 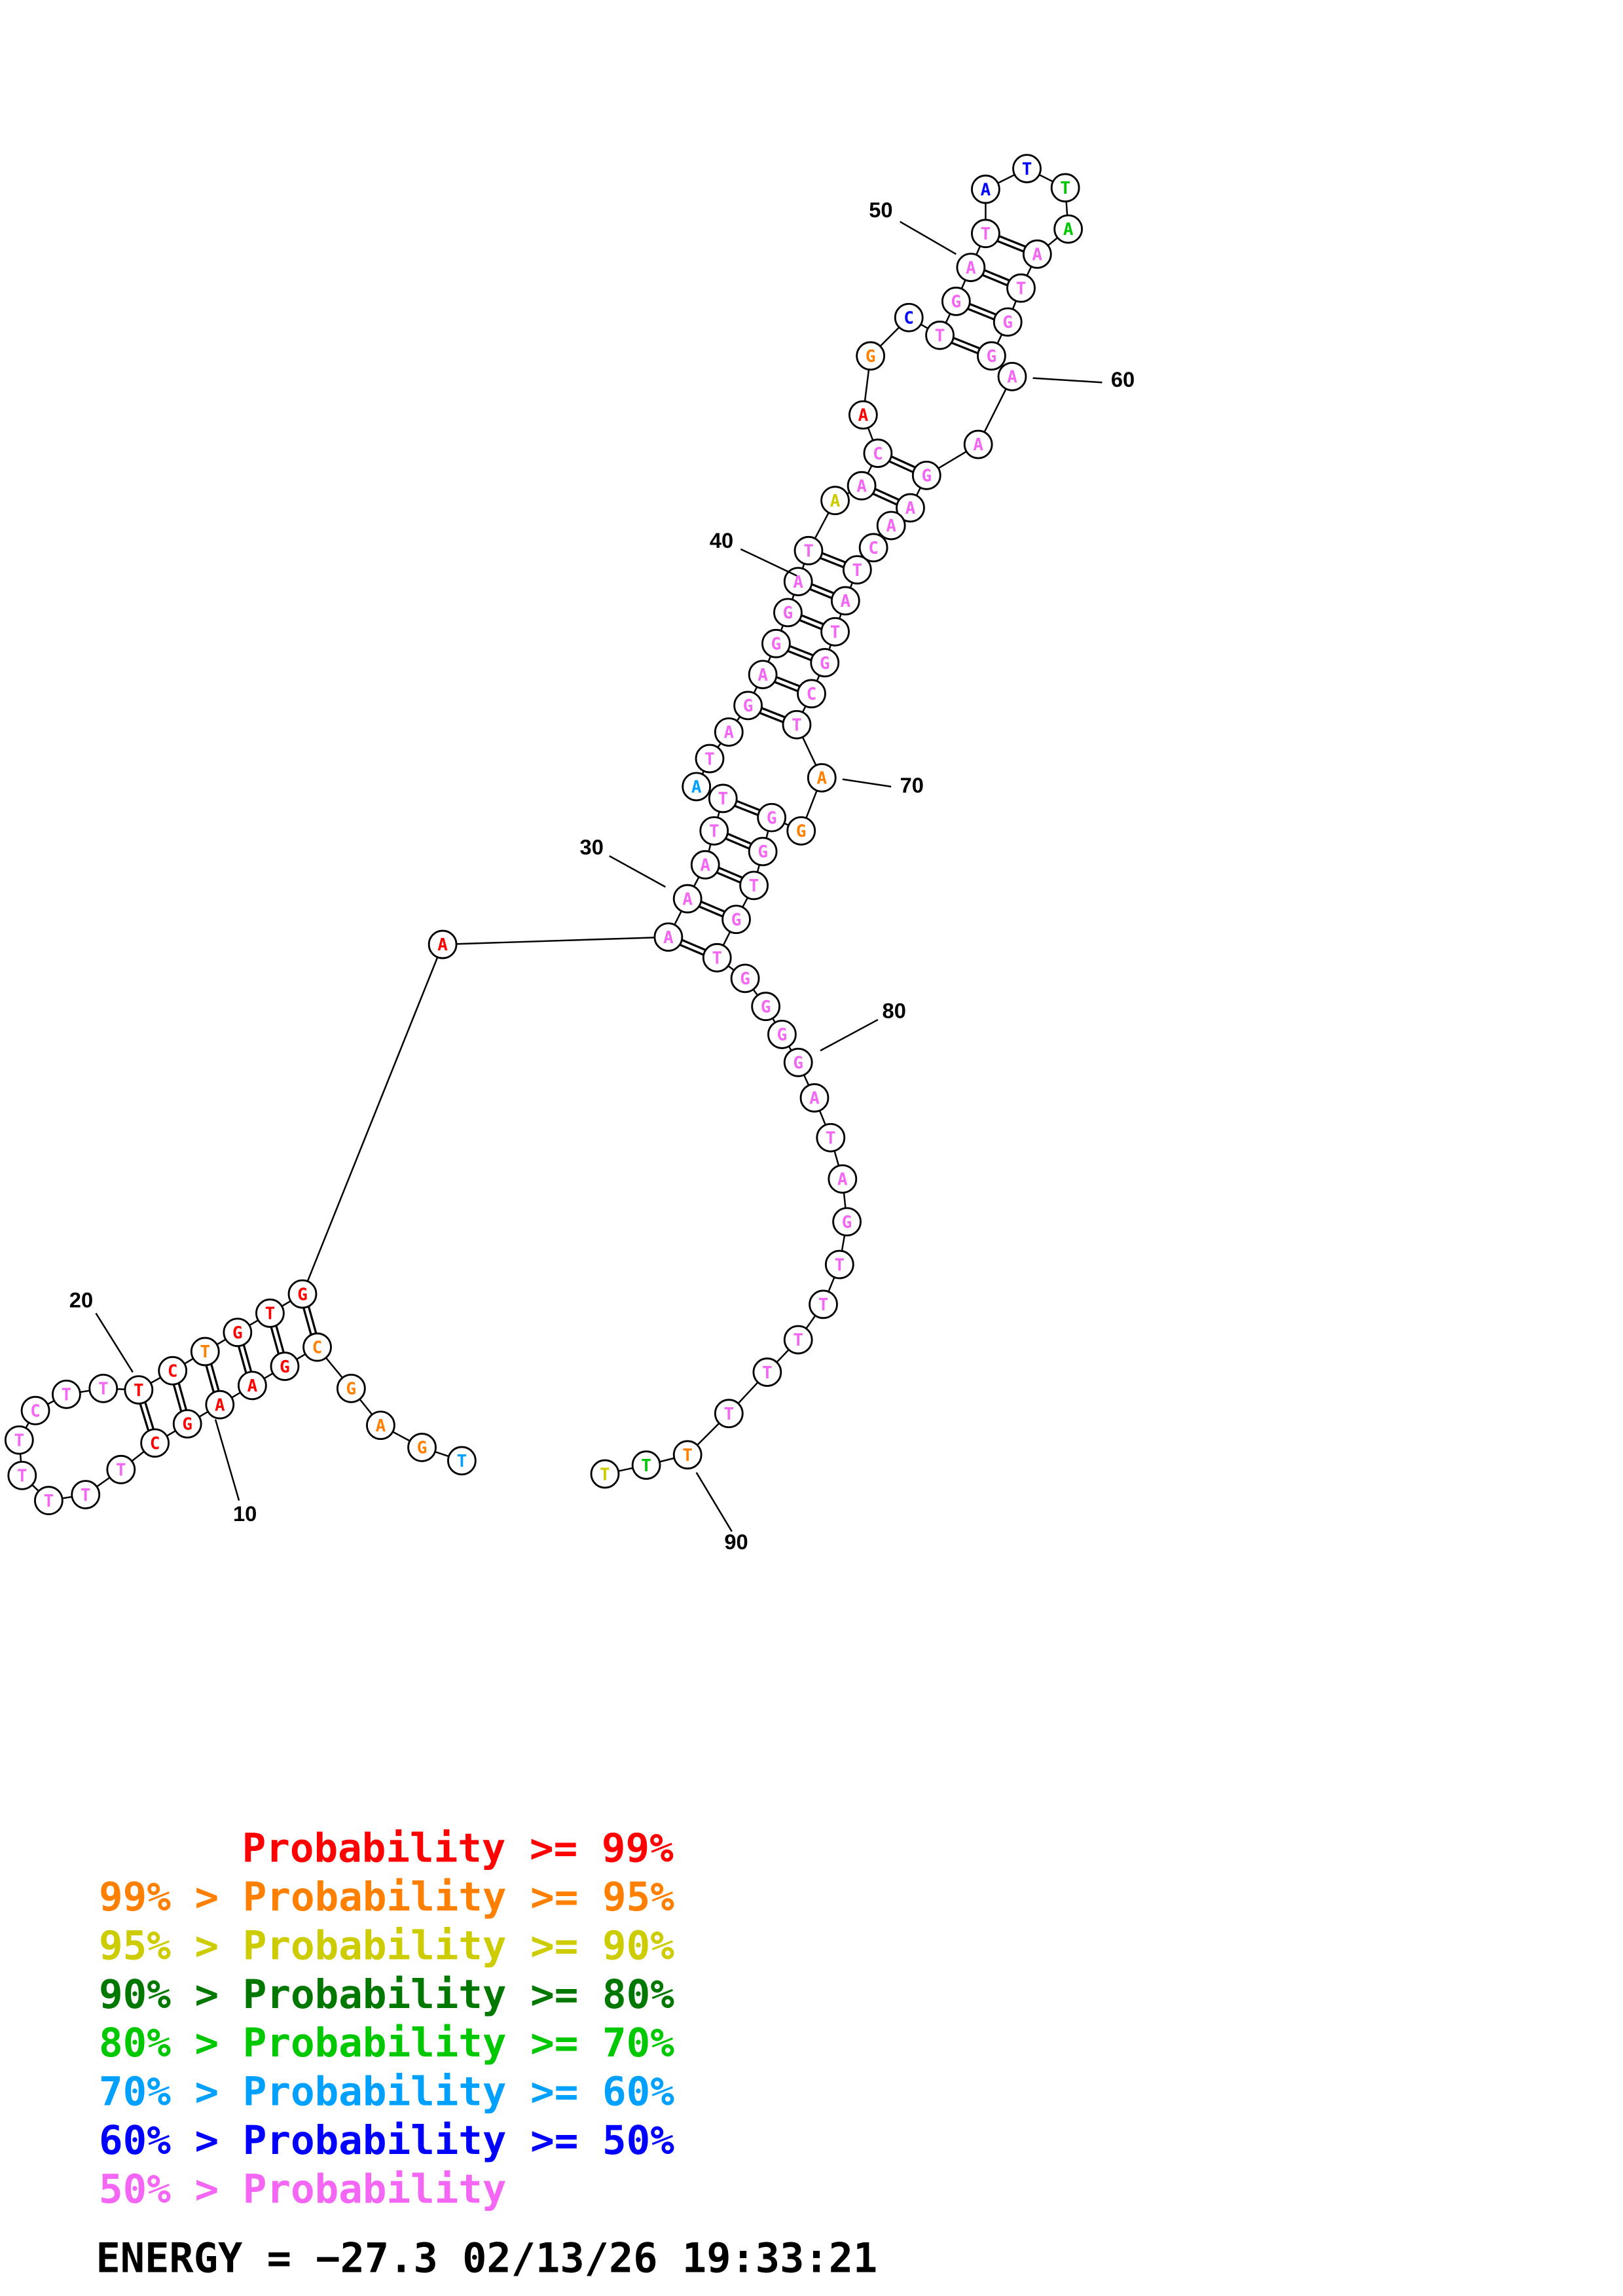 What do you see at coordinates (81, 1299) in the screenshot?
I see `position-label: 20` at bounding box center [81, 1299].